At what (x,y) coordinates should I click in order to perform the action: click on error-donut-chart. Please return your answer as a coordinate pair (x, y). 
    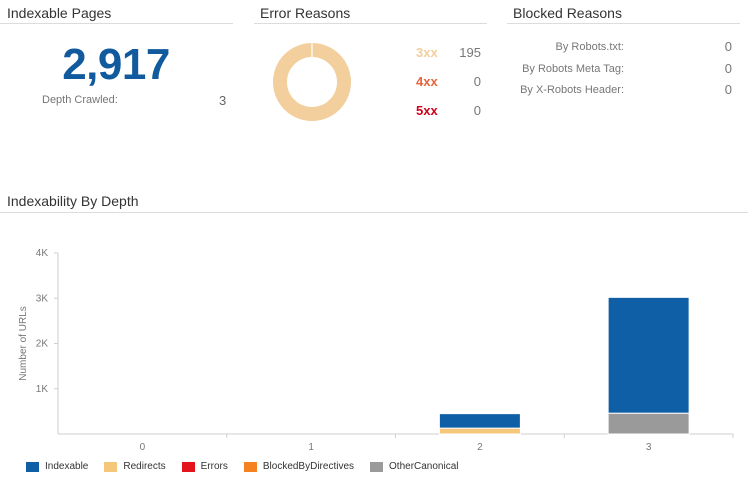
    Looking at the image, I should click on (312, 82).